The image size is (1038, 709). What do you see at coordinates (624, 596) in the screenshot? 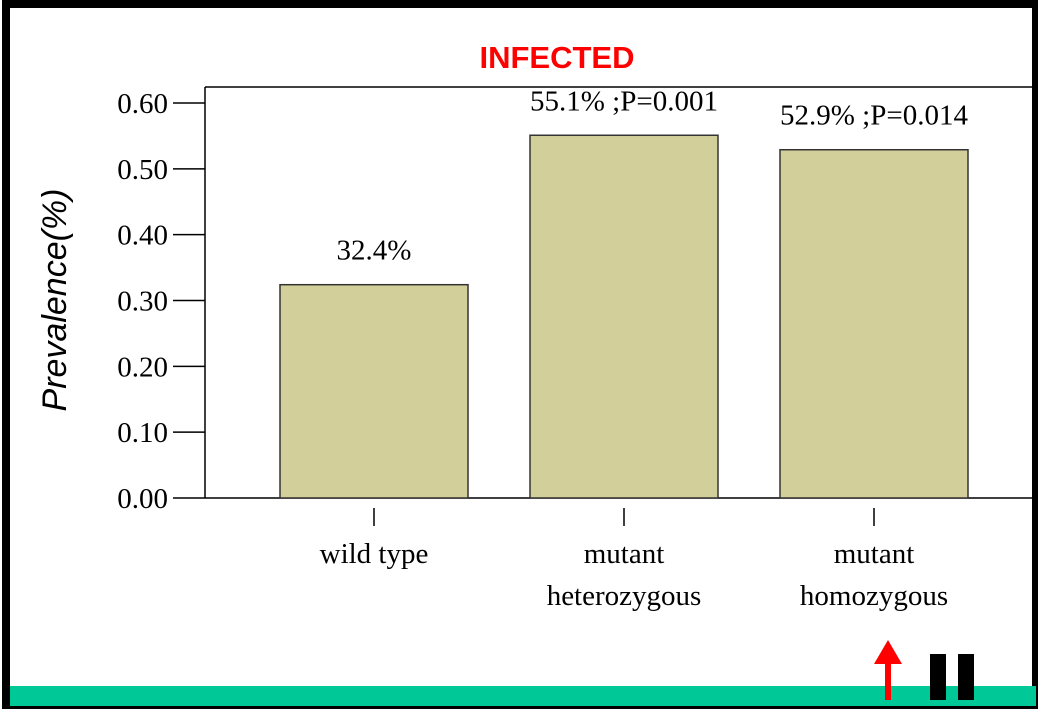
I see `x-tick-label: heterozygous` at bounding box center [624, 596].